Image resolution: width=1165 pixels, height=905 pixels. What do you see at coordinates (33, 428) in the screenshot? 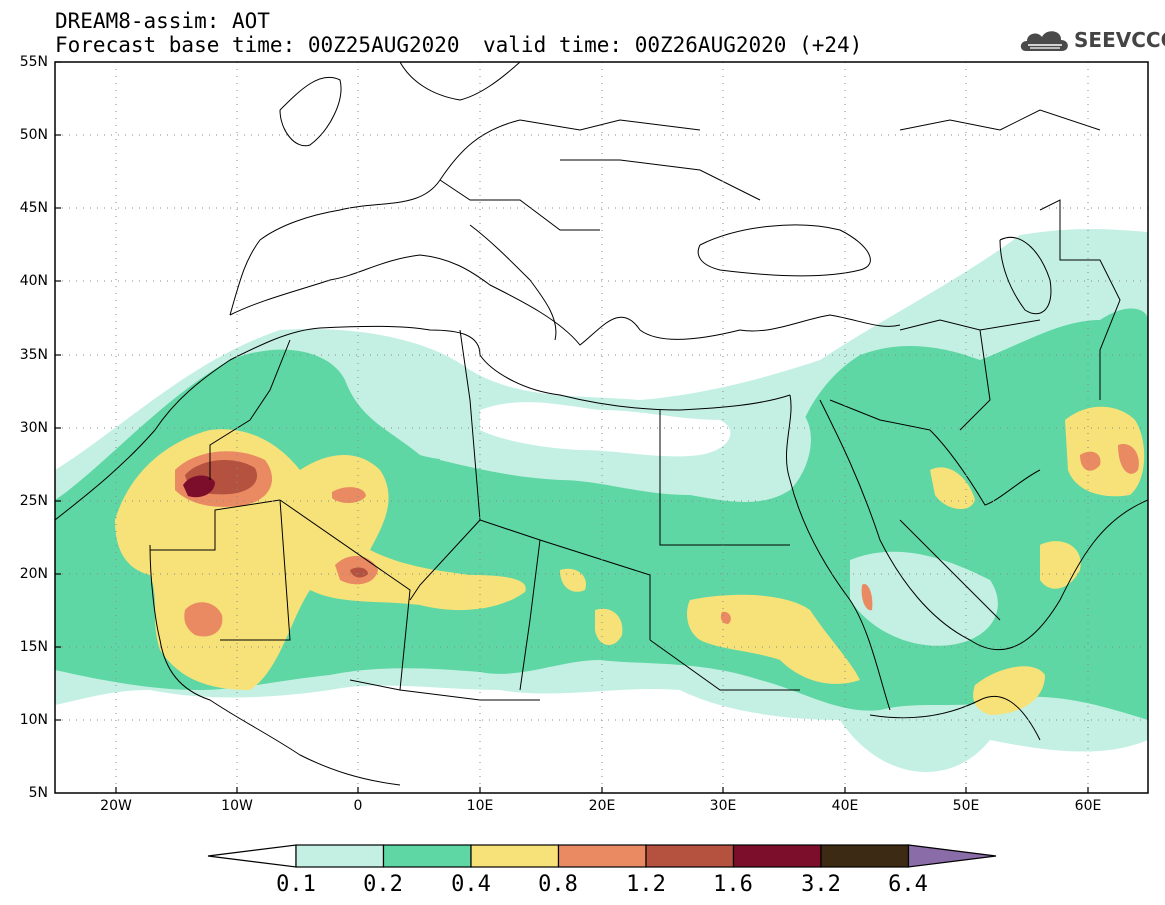
I see `lat-label: 30N` at bounding box center [33, 428].